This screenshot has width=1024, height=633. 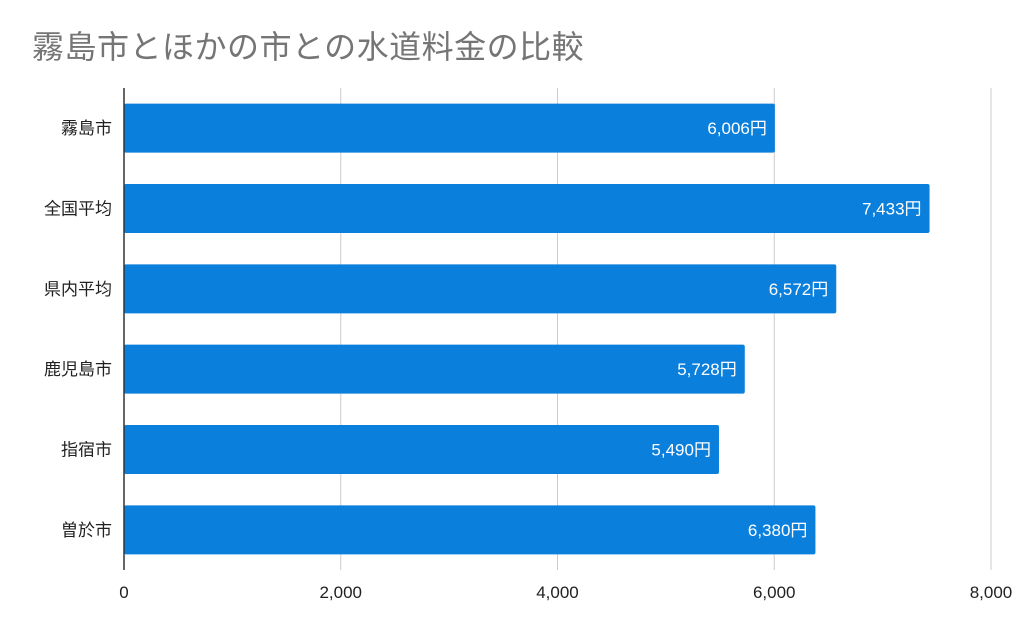 I want to click on category-label: 全国平均, so click(x=78, y=210).